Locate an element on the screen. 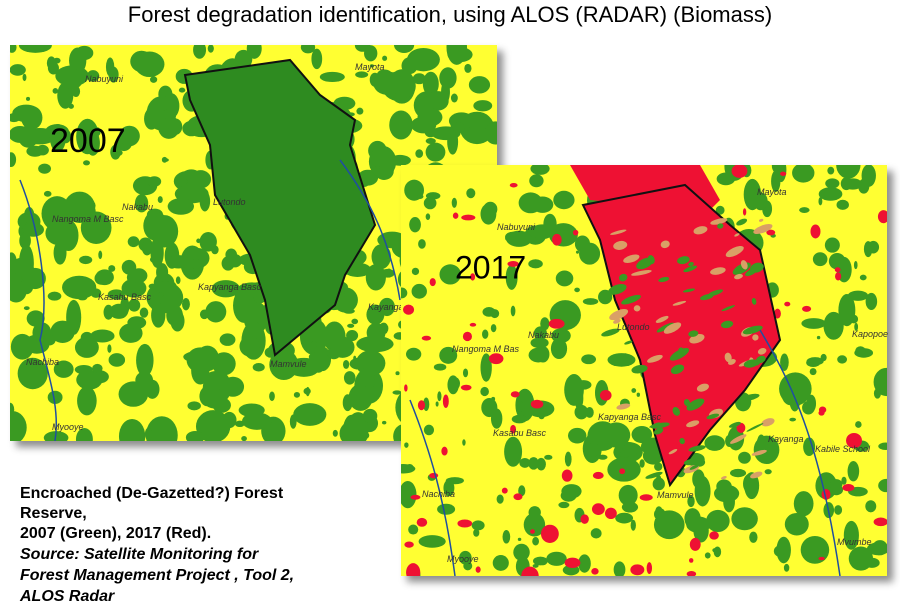 This screenshot has width=900, height=613. place-label: Mayota is located at coordinates (772, 192).